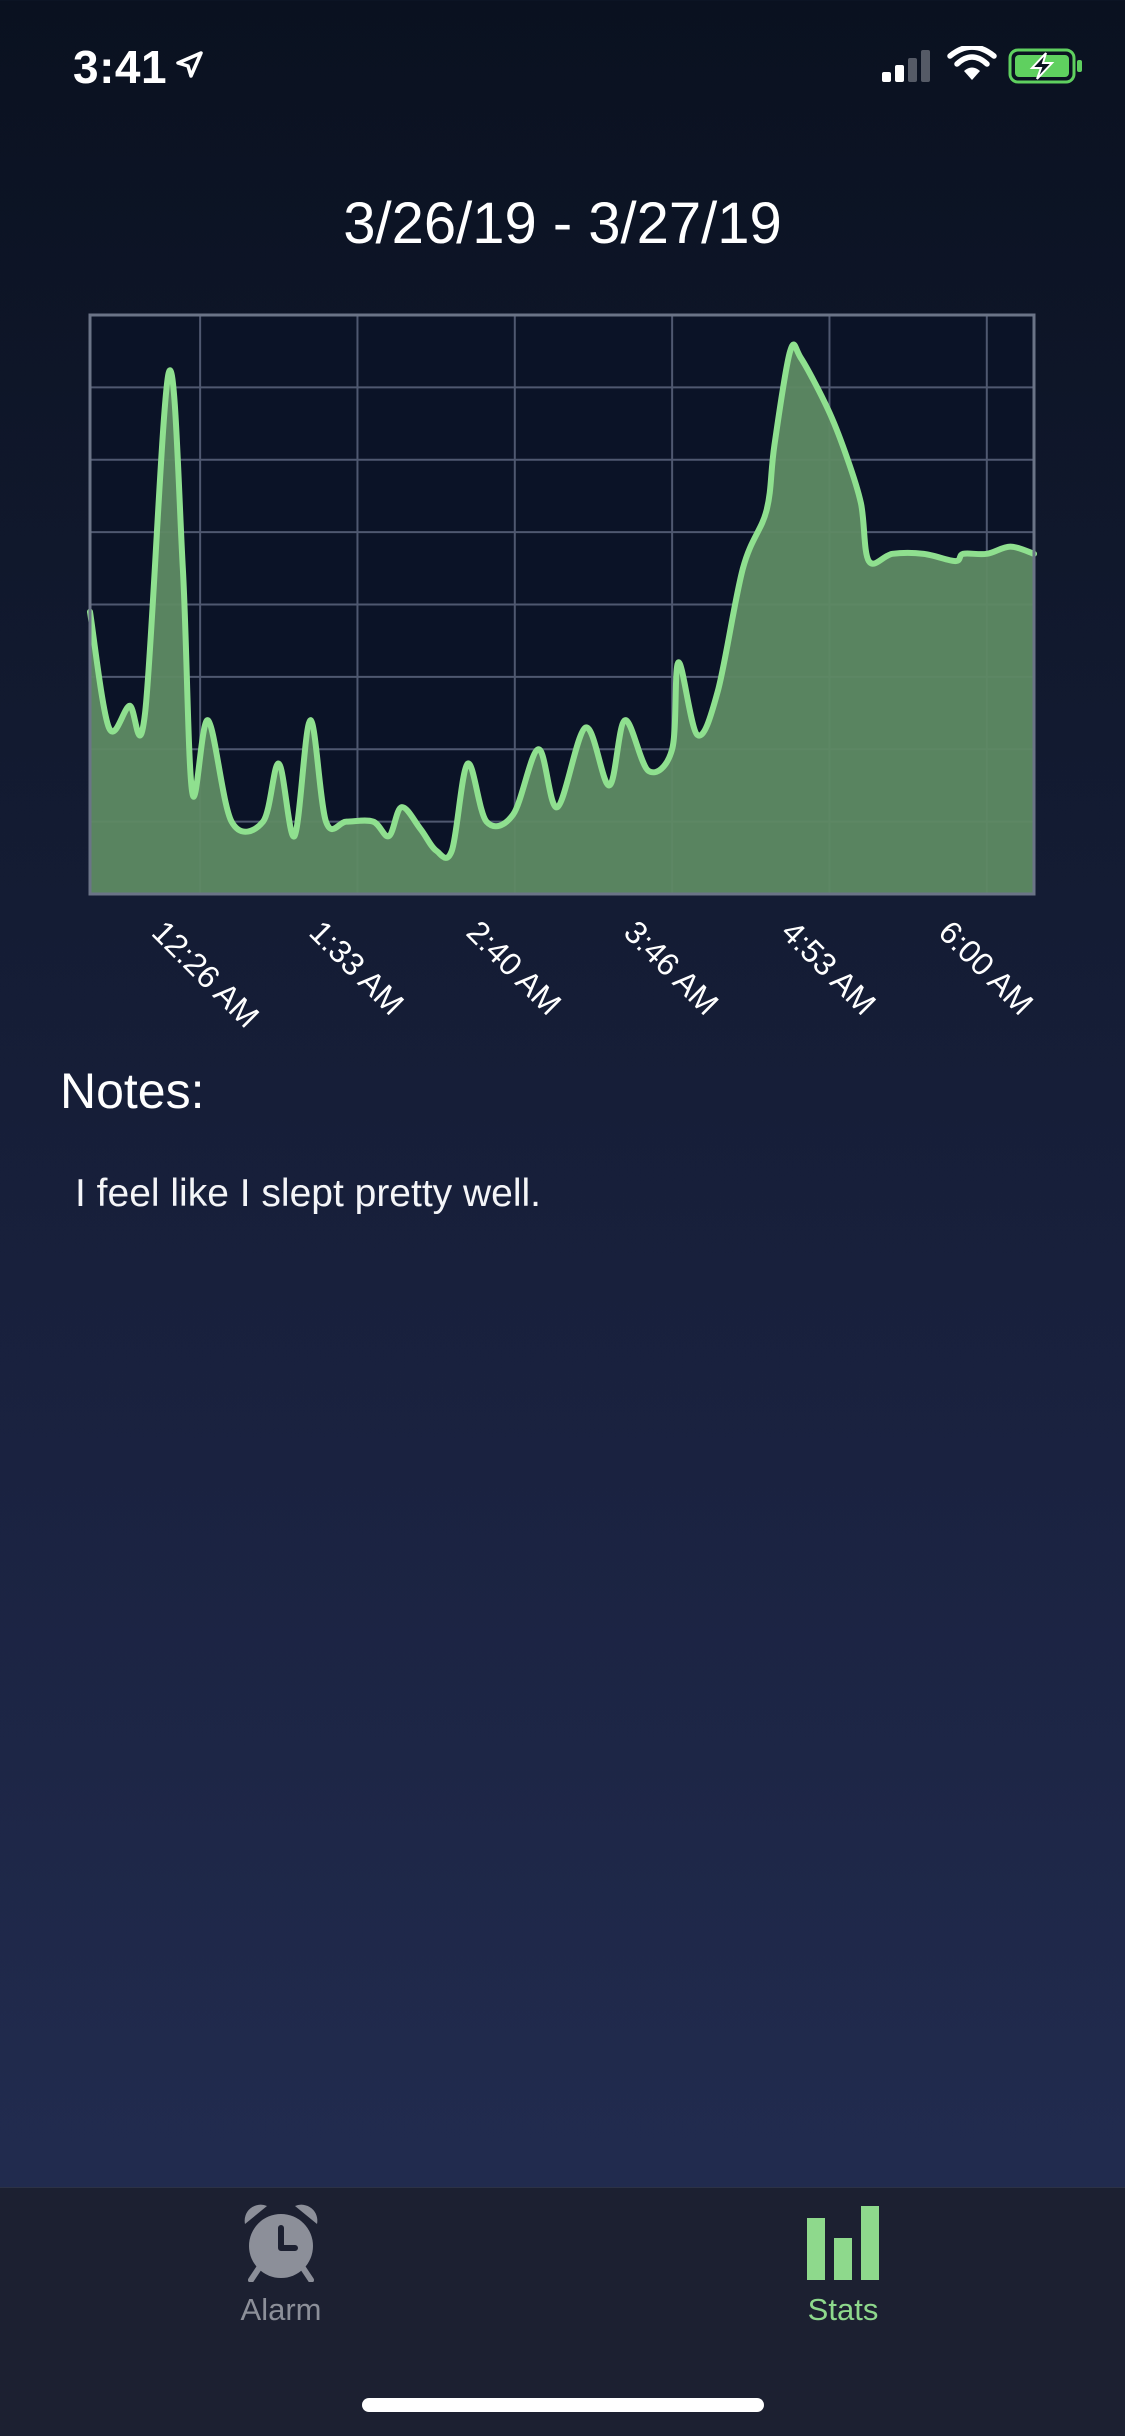 This screenshot has width=1125, height=2436. Describe the element at coordinates (205, 973) in the screenshot. I see `x-tick-label: 12:26 AM` at that location.